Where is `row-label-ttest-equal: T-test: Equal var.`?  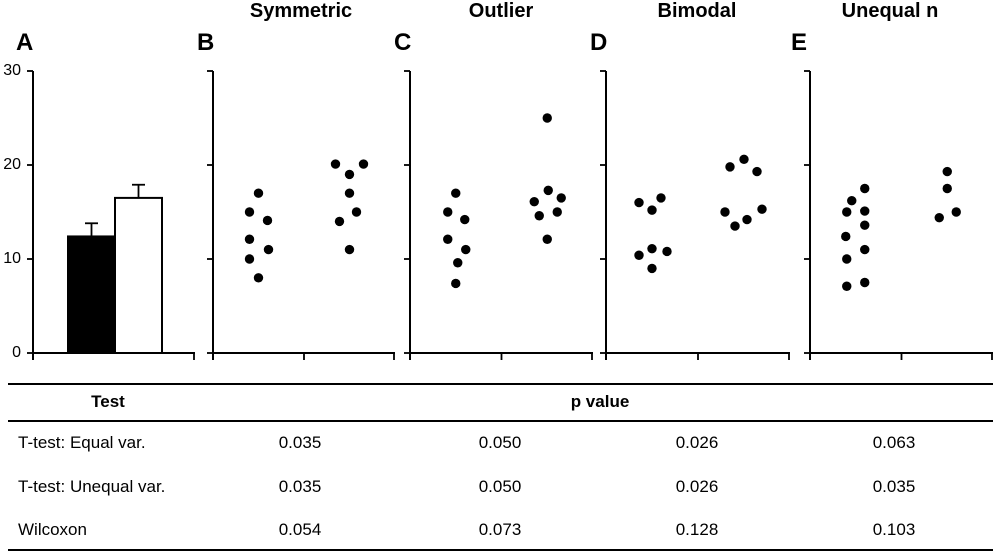
row-label-ttest-equal: T-test: Equal var. is located at coordinates (82, 442).